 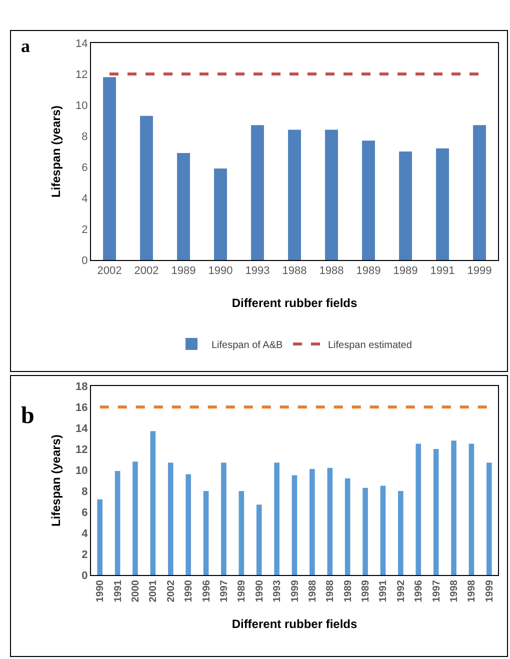 I want to click on x-tick-label: 2001, so click(x=154, y=591).